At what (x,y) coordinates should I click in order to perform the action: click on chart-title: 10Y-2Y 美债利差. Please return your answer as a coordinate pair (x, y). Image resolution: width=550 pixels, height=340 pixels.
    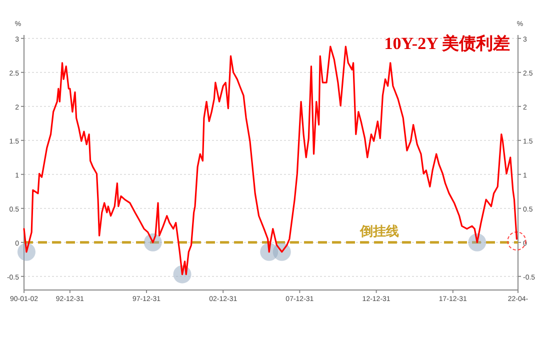
    Looking at the image, I should click on (447, 43).